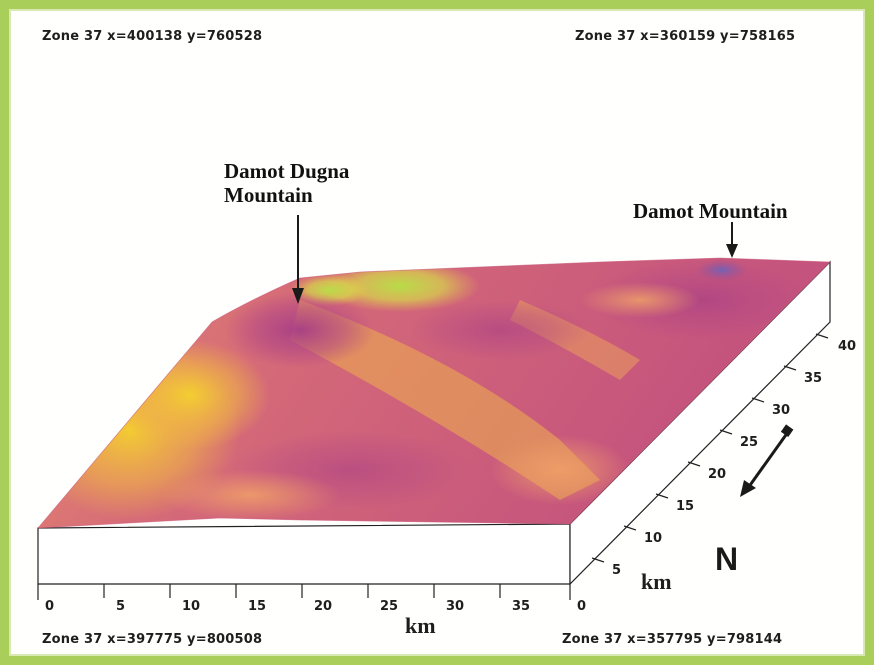 Image resolution: width=874 pixels, height=665 pixels. I want to click on y-tick-label: 5, so click(617, 570).